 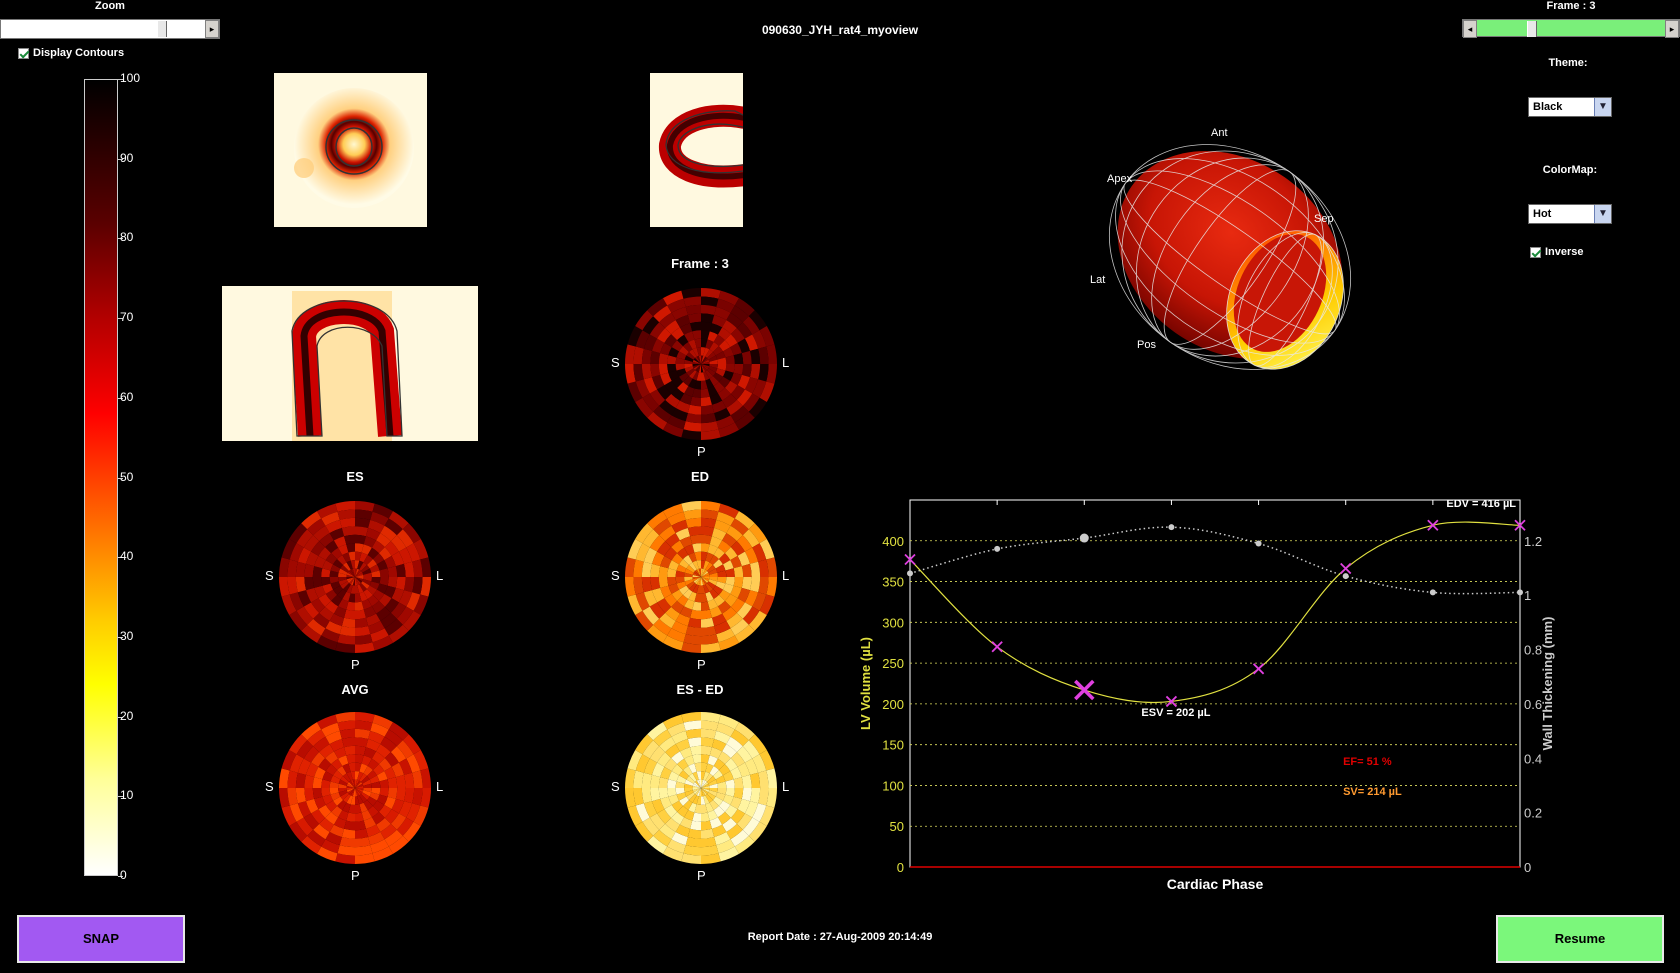 What do you see at coordinates (1580, 939) in the screenshot?
I see `resume-button: Resume` at bounding box center [1580, 939].